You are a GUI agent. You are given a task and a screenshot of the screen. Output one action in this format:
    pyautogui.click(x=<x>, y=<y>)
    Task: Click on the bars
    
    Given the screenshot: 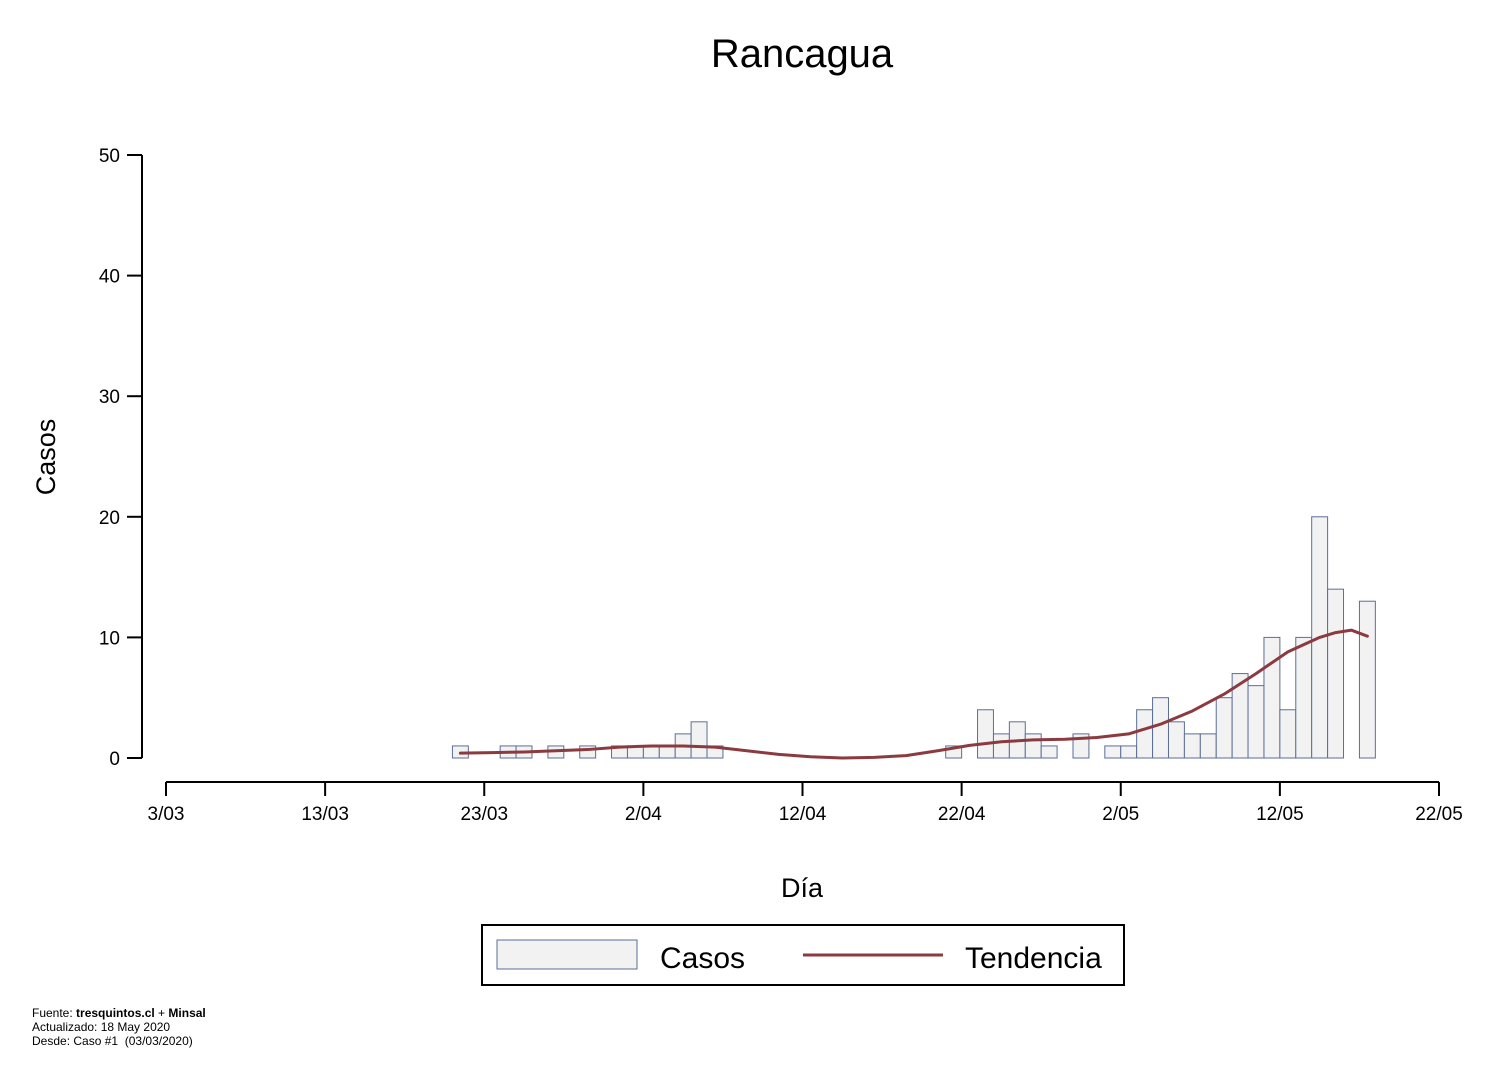 What is the action you would take?
    pyautogui.click(x=913, y=637)
    